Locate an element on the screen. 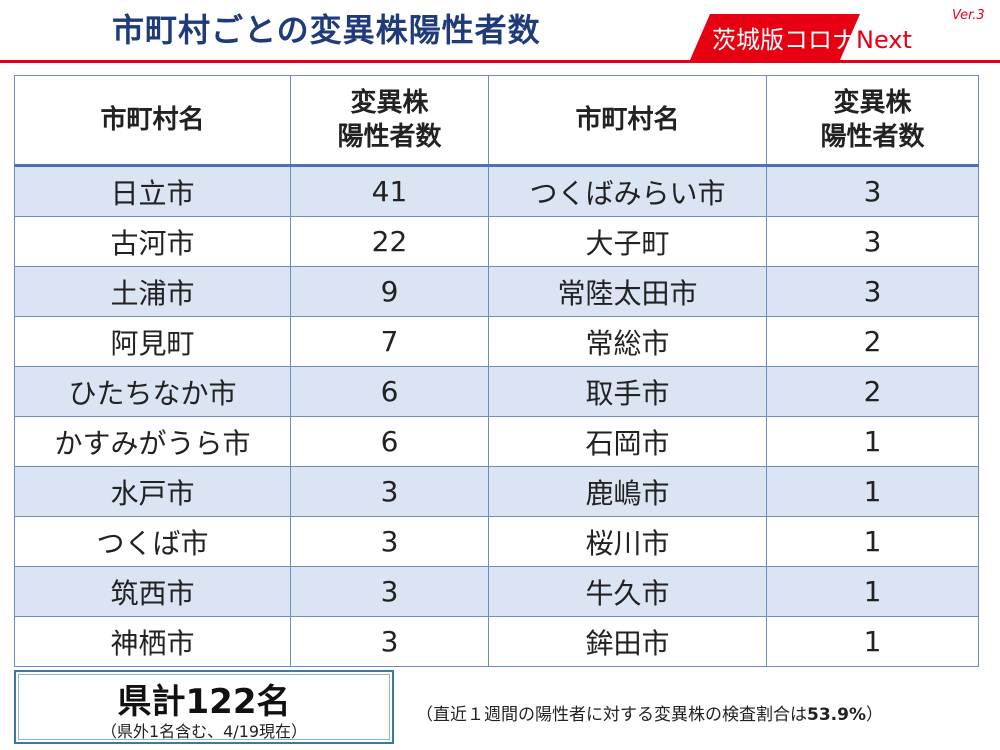 The width and height of the screenshot is (1000, 750). municipality-cell: 神栖市 is located at coordinates (152, 641).